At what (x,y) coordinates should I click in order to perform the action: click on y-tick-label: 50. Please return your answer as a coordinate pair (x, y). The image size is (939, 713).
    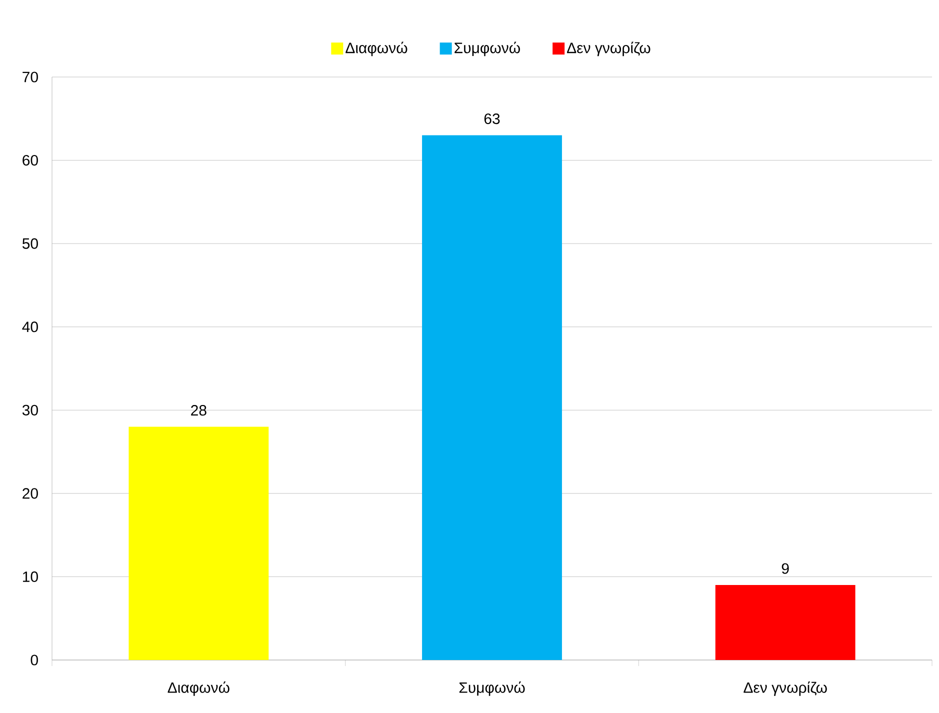
    Looking at the image, I should click on (30, 243).